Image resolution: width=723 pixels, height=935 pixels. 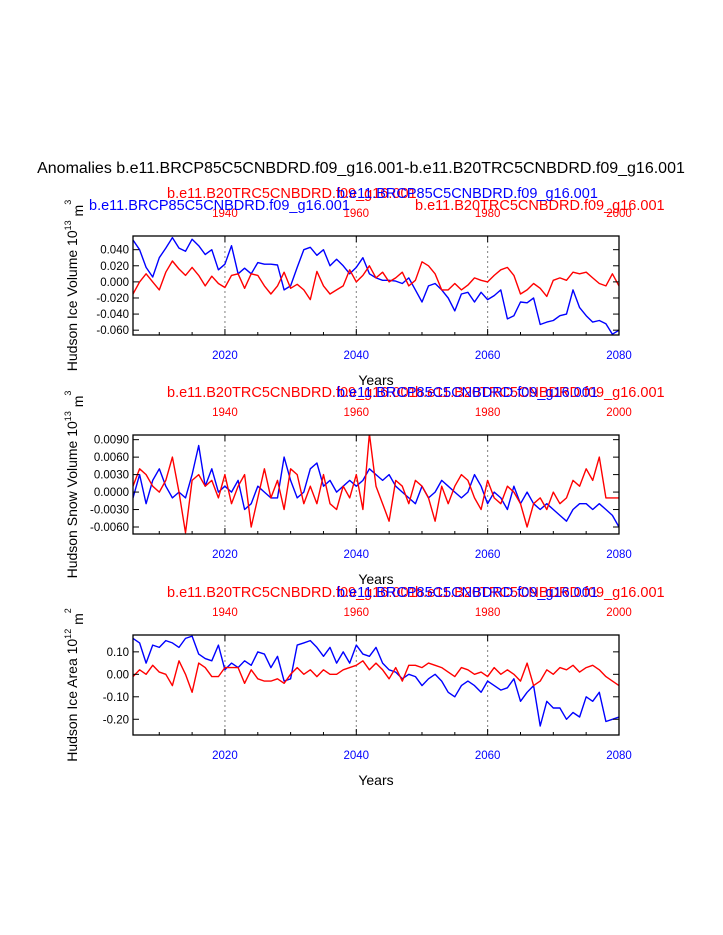 What do you see at coordinates (72, 300) in the screenshot?
I see `y-axis-title-ylabel-main: Hudson Ice Volume 10` at bounding box center [72, 300].